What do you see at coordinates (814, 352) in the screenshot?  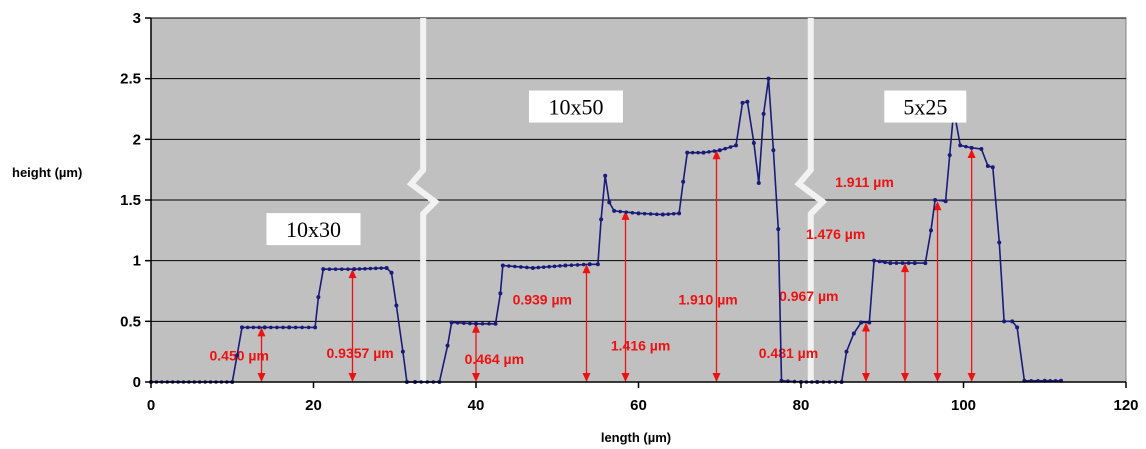 I see `annotation: 0.481 µm` at bounding box center [814, 352].